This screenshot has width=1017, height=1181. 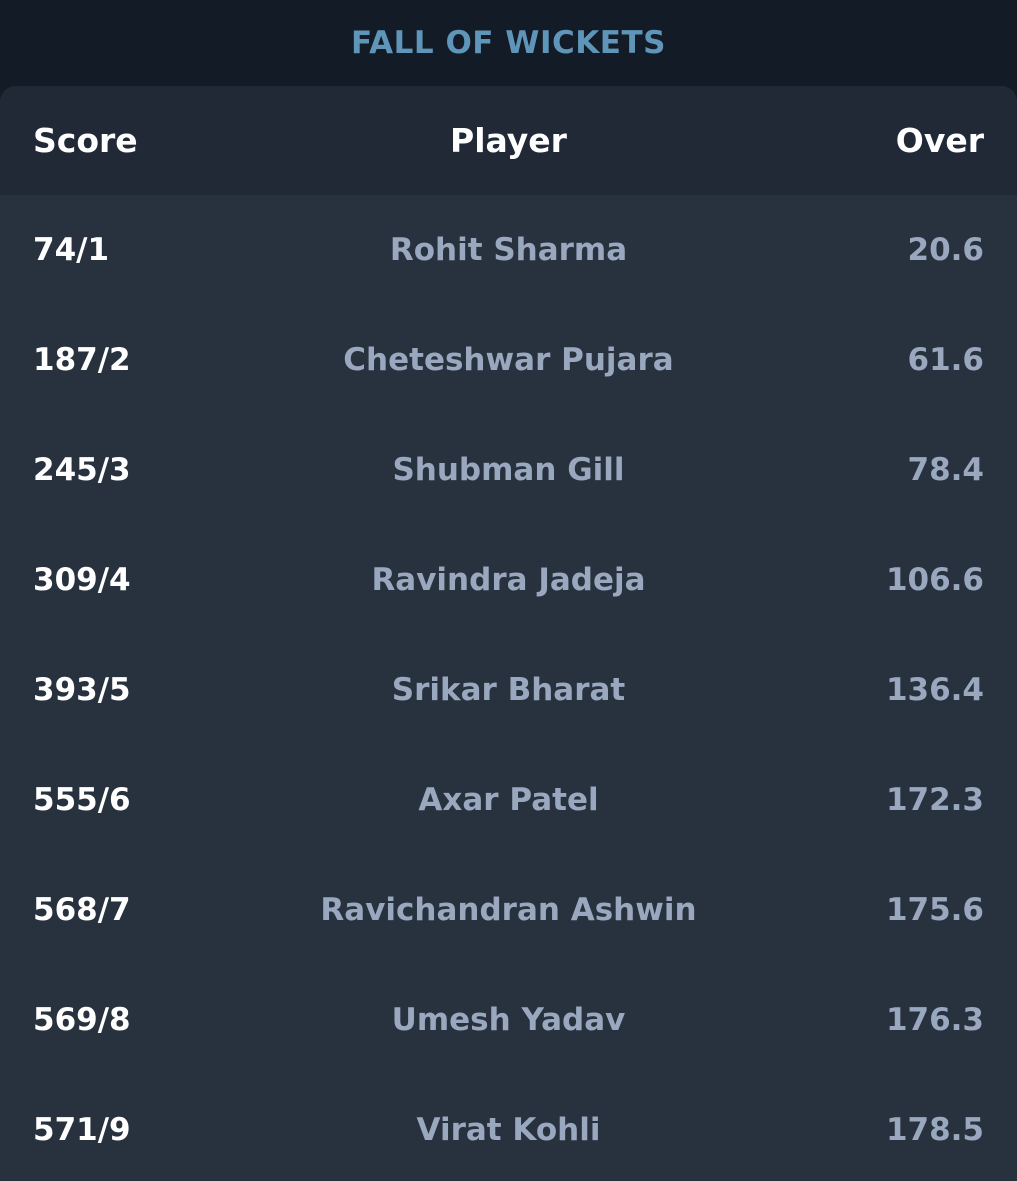 What do you see at coordinates (934, 580) in the screenshot?
I see `over-cell: 106.6` at bounding box center [934, 580].